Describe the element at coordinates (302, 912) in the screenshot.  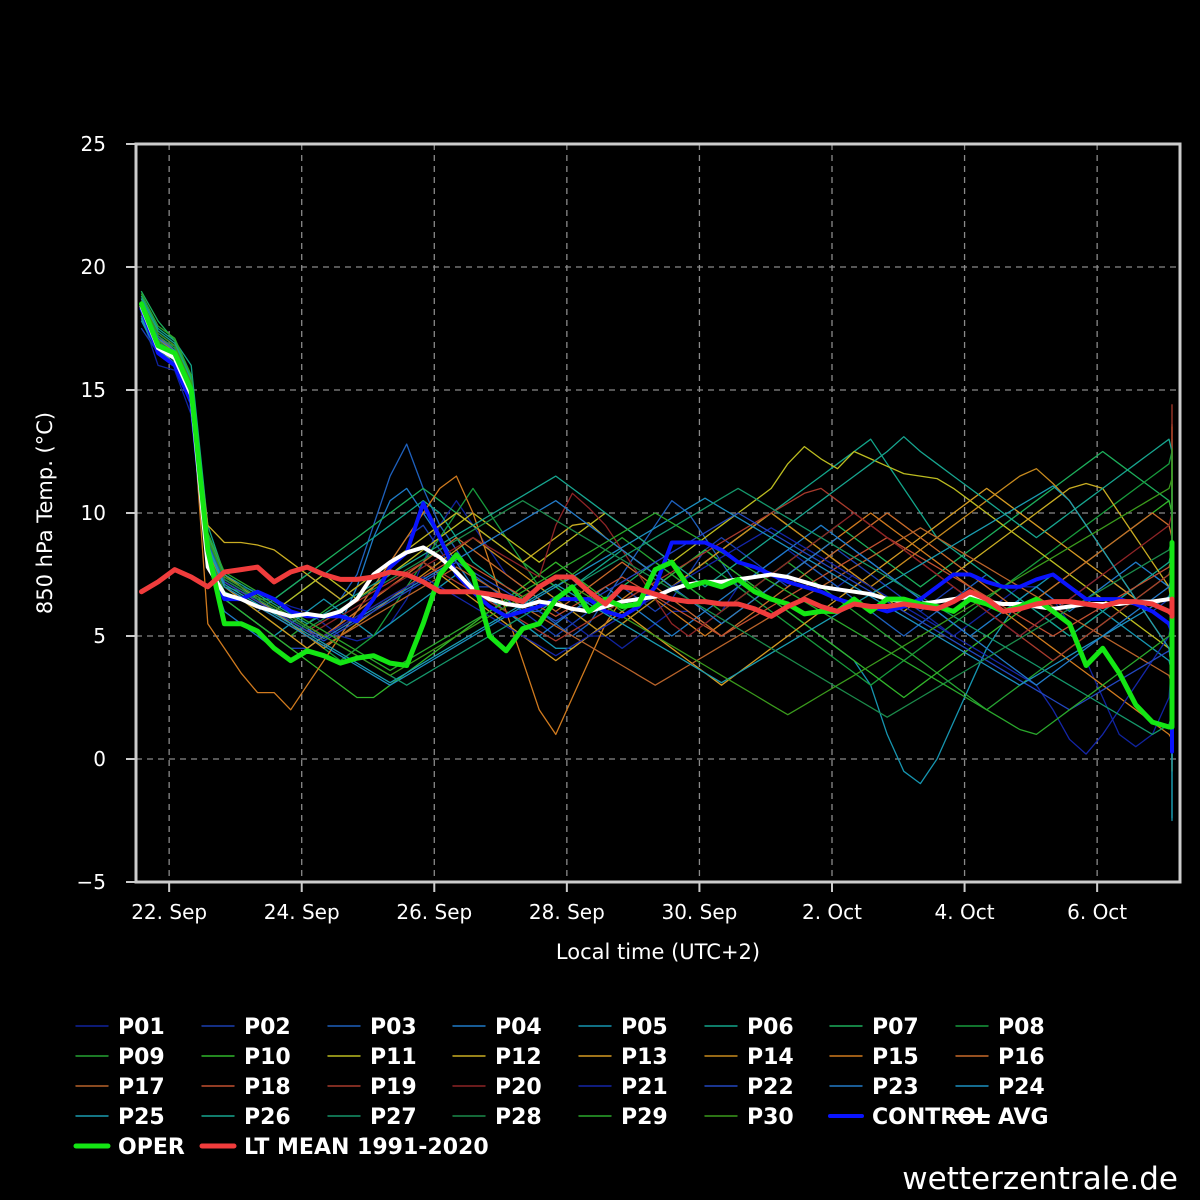
I see `x-tick-label: 24. Sep` at that location.